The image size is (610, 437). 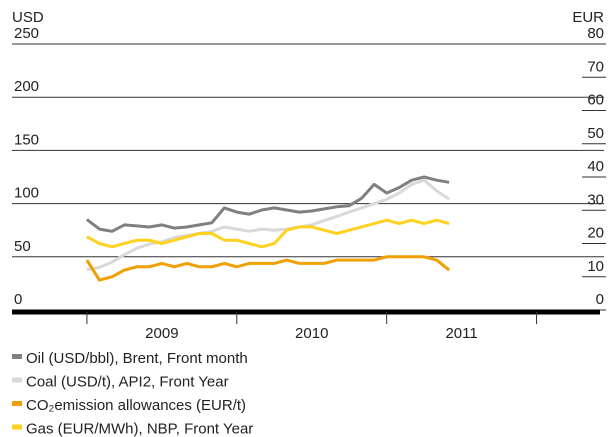 What do you see at coordinates (595, 100) in the screenshot?
I see `y2-tick-label: 60` at bounding box center [595, 100].